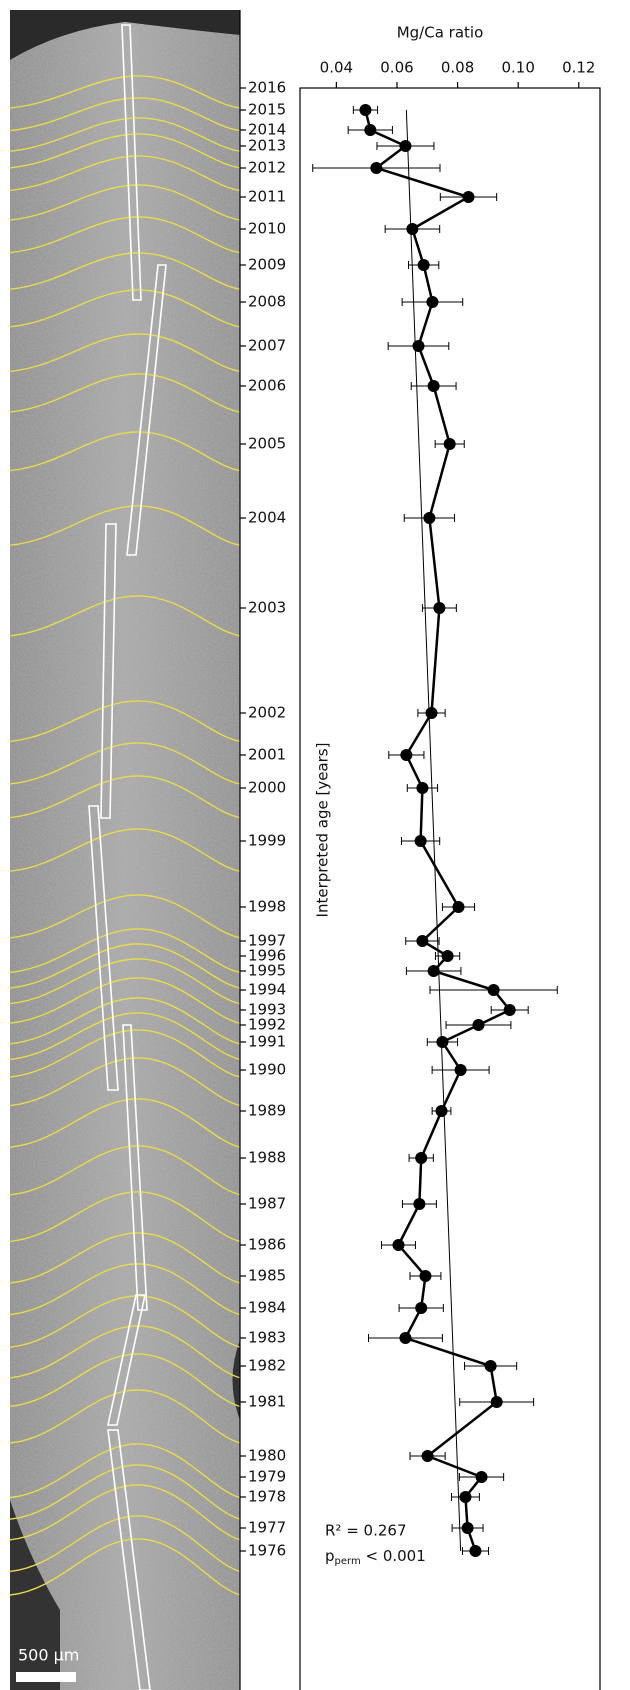 This screenshot has height=1690, width=630. What do you see at coordinates (267, 971) in the screenshot?
I see `y-tick-label: 1995` at bounding box center [267, 971].